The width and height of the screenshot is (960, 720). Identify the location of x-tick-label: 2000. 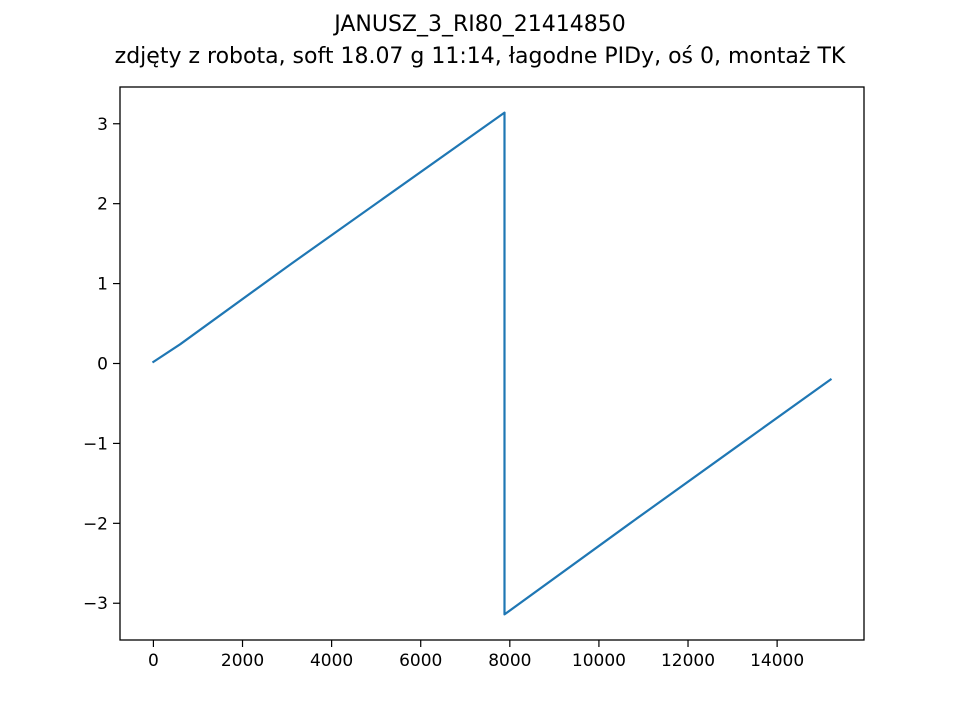
(242, 661).